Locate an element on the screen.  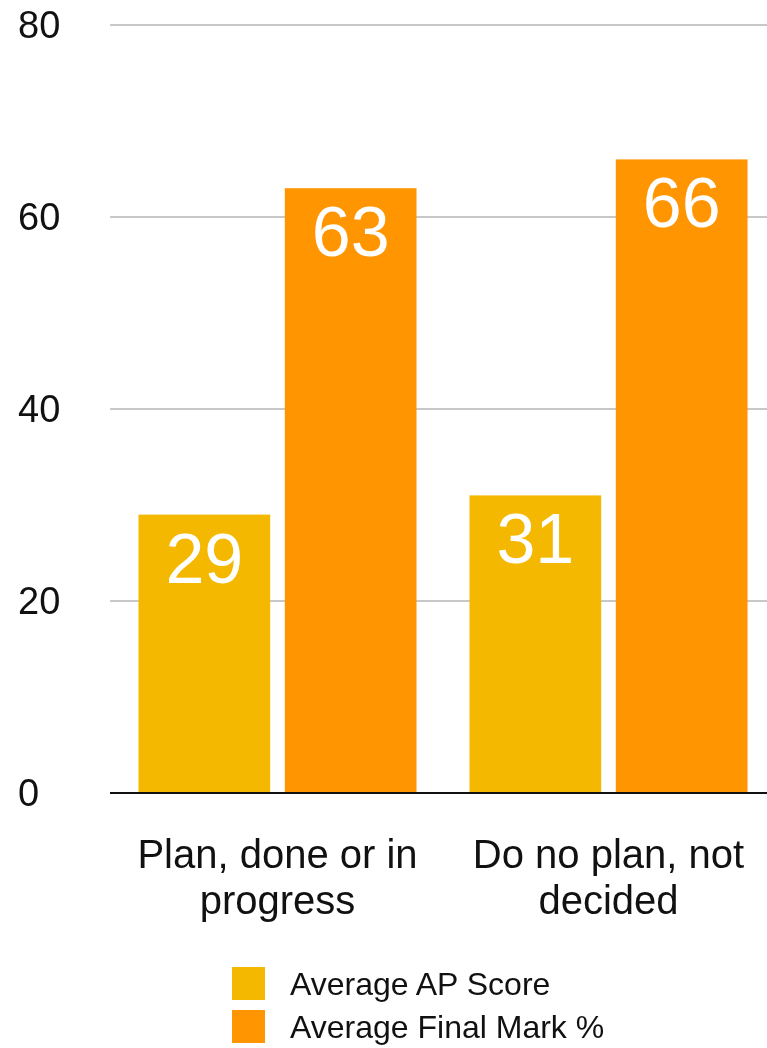
x-tick-label: Do no plan, not decided is located at coordinates (608, 877).